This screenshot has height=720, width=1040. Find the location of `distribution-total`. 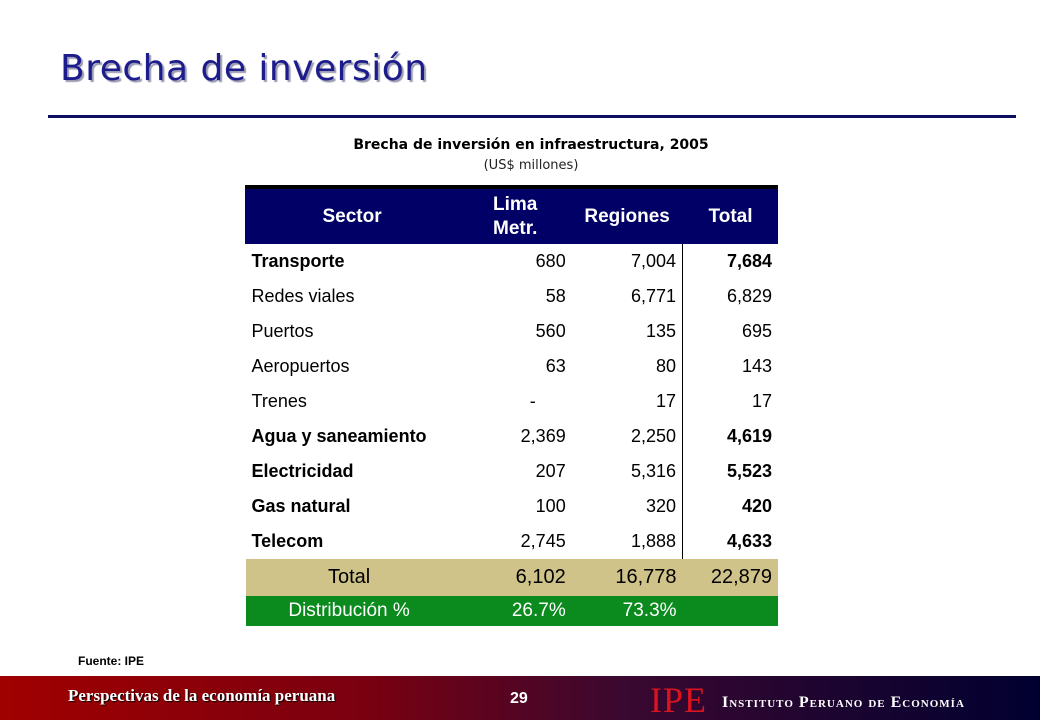

distribution-total is located at coordinates (730, 611).